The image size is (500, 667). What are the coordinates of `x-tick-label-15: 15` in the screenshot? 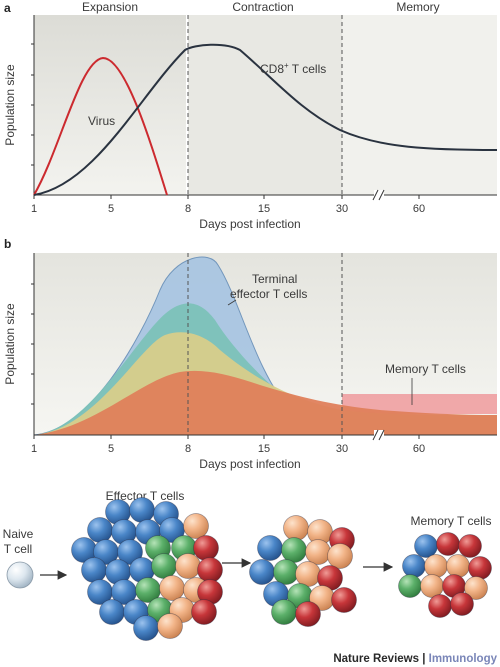 It's located at (264, 209).